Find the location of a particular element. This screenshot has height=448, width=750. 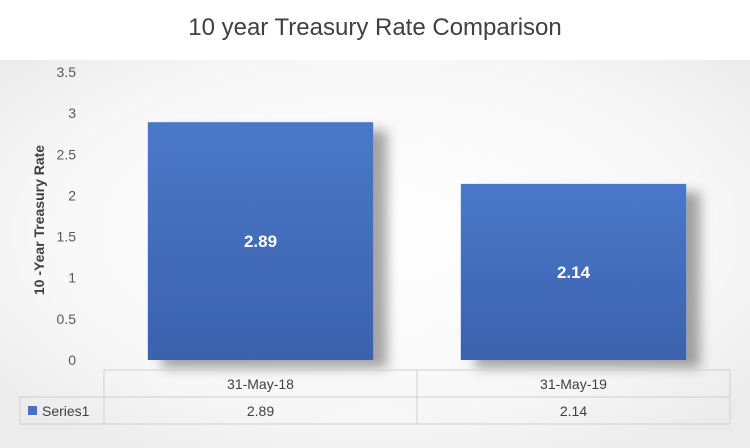

y-tick-label: 1 is located at coordinates (72, 278).